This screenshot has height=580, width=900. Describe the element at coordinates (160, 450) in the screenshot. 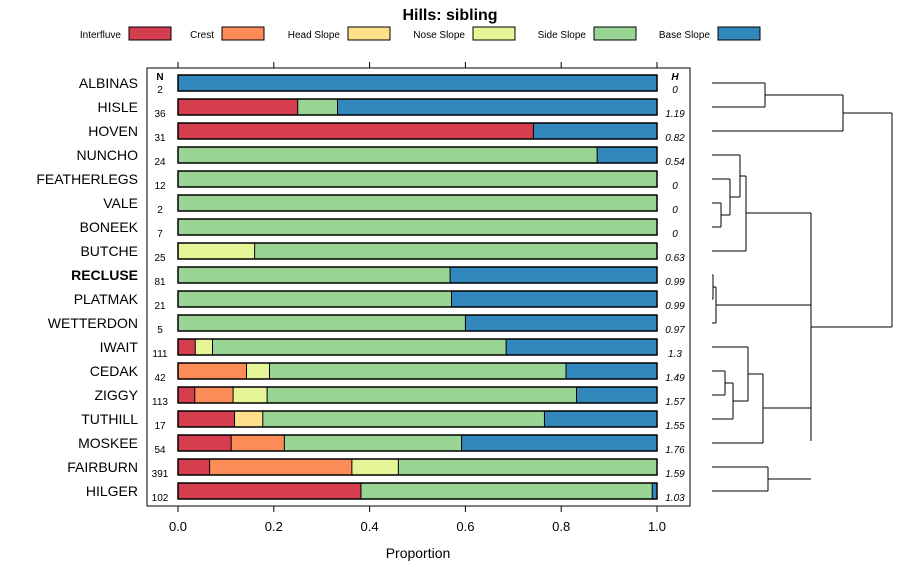

I see `n-value: 54` at that location.